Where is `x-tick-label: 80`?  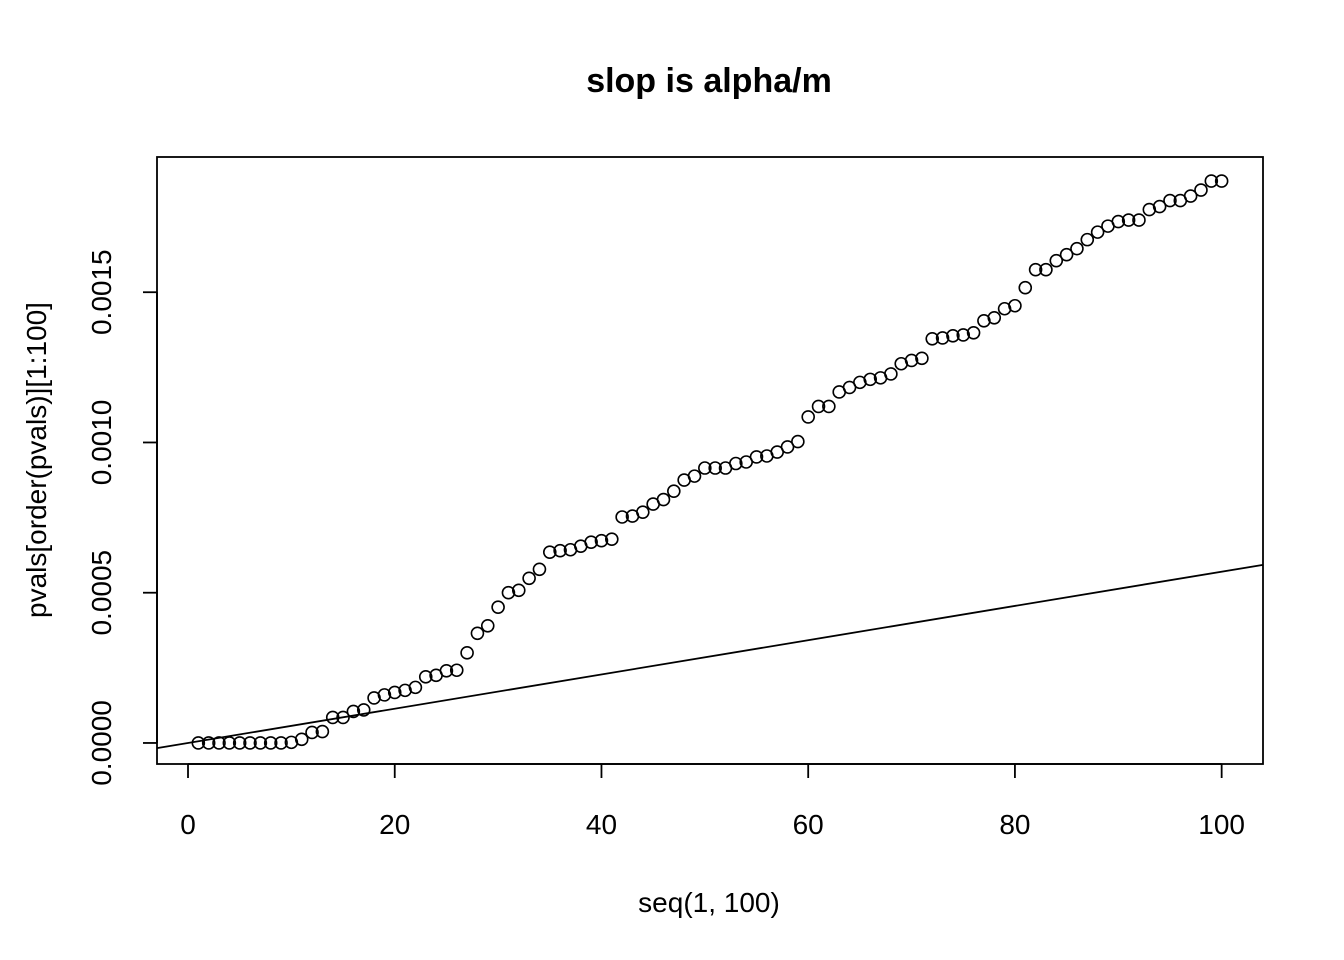
x-tick-label: 80 is located at coordinates (1014, 824).